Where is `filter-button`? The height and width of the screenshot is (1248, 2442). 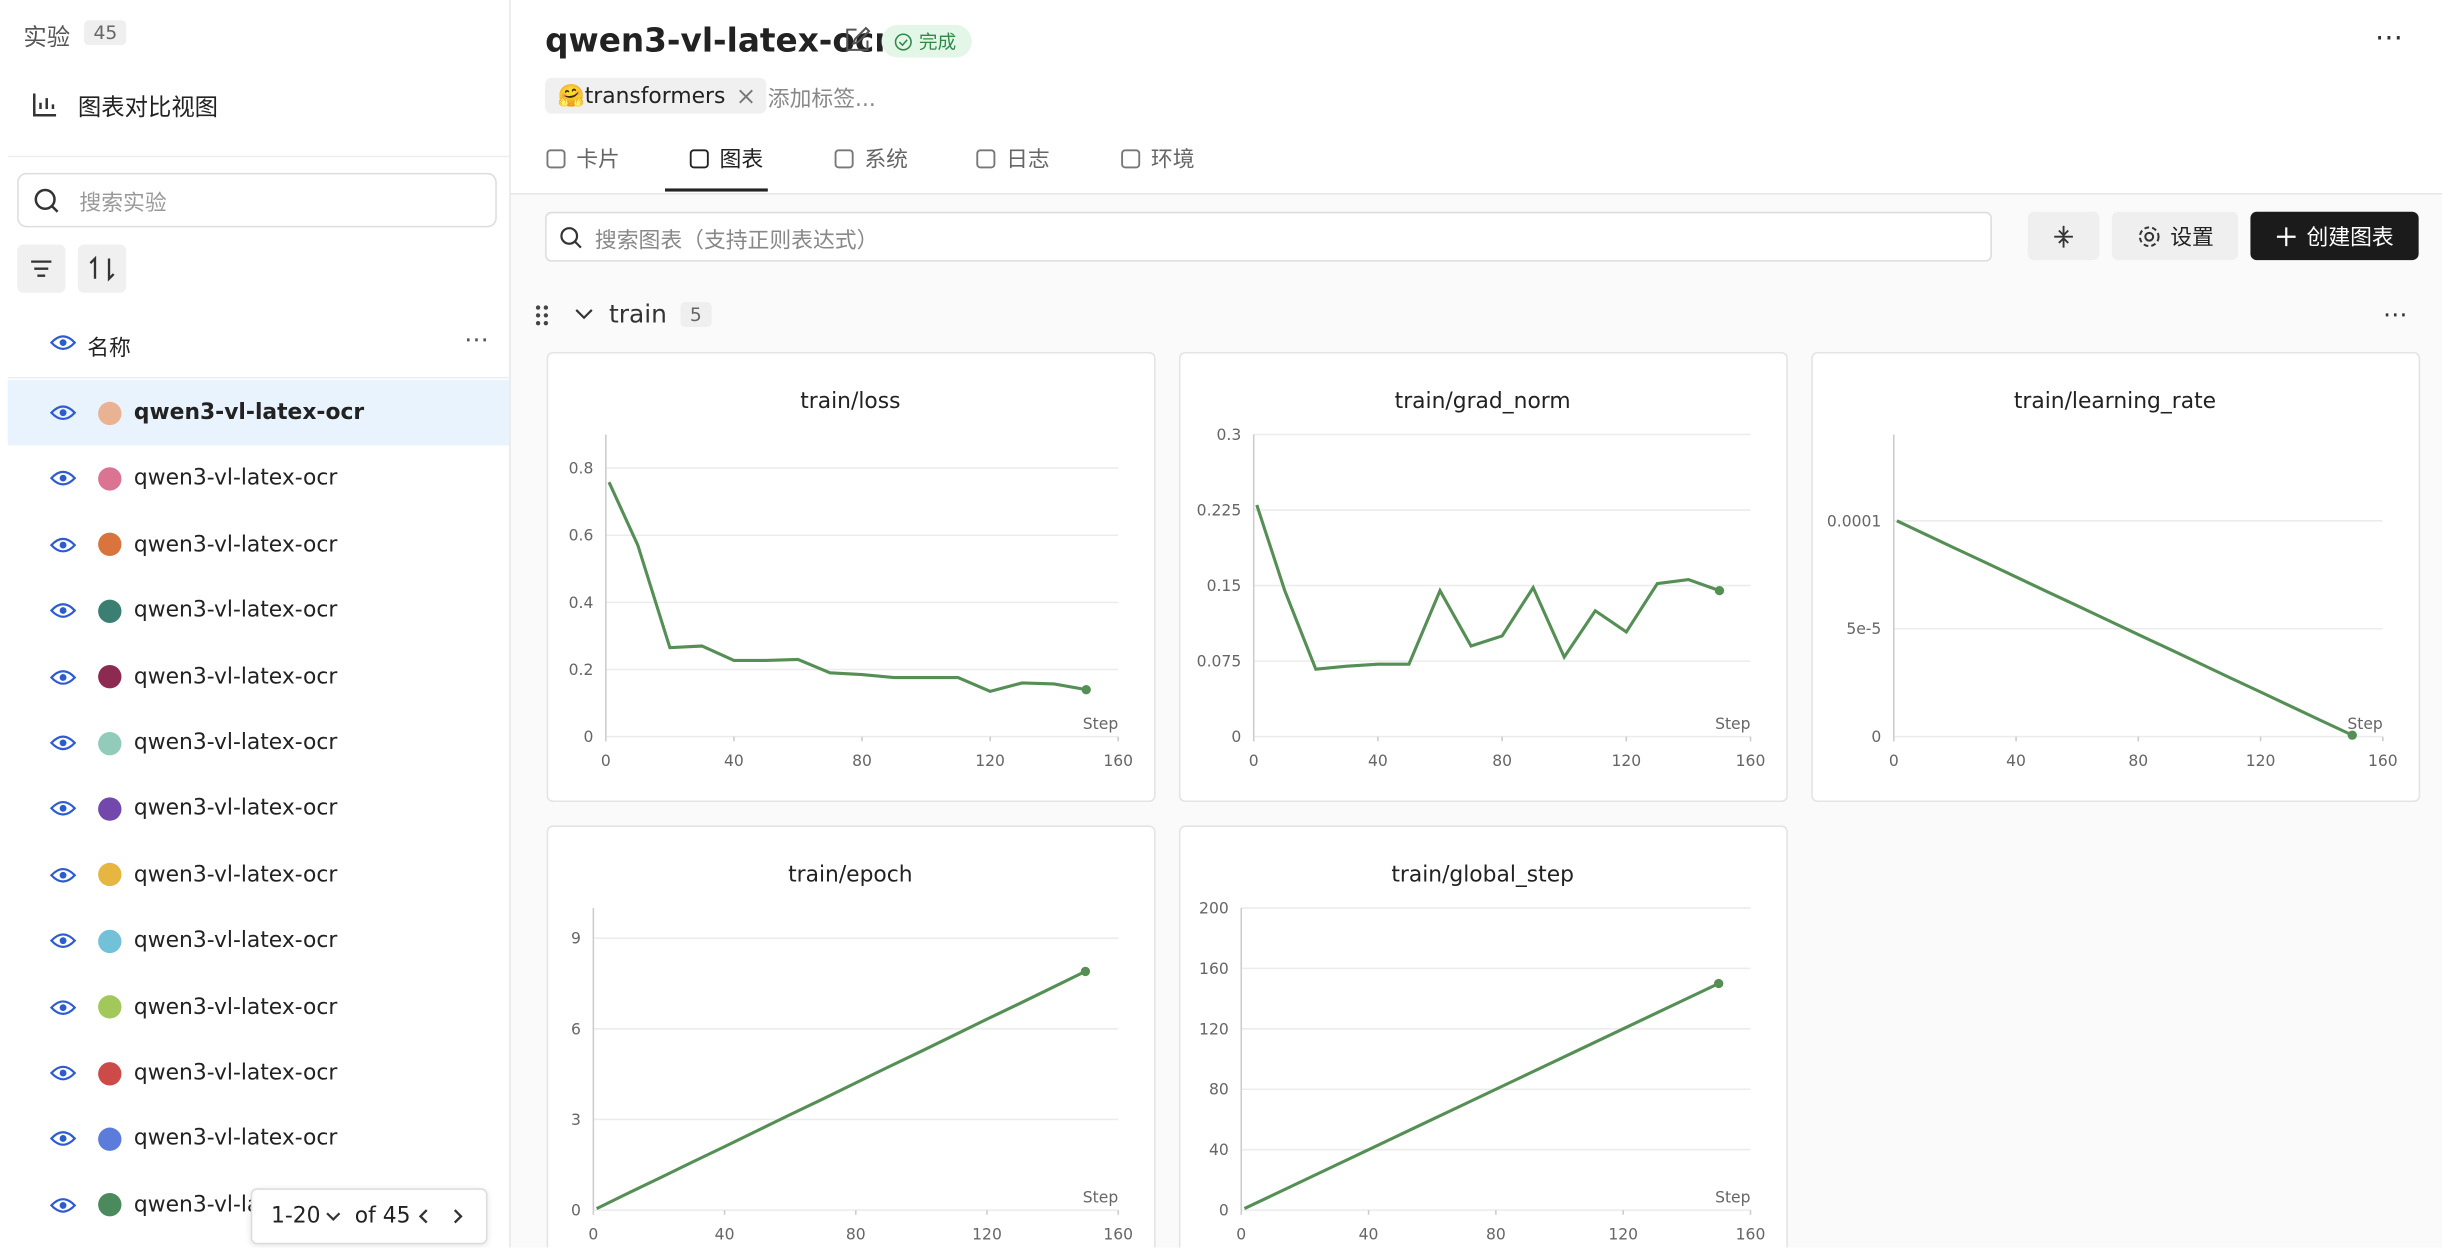
filter-button is located at coordinates (41, 268).